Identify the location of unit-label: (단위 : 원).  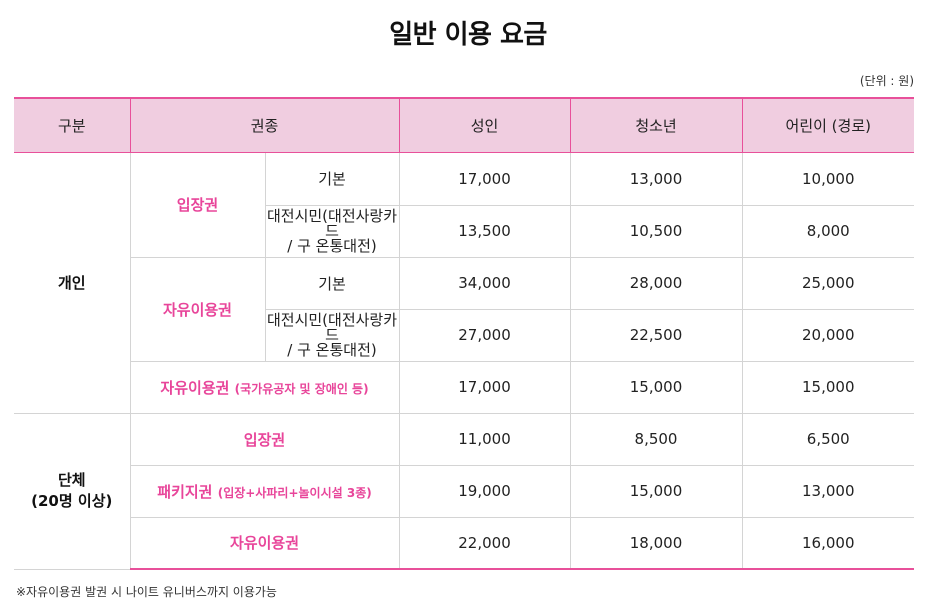
(886, 81).